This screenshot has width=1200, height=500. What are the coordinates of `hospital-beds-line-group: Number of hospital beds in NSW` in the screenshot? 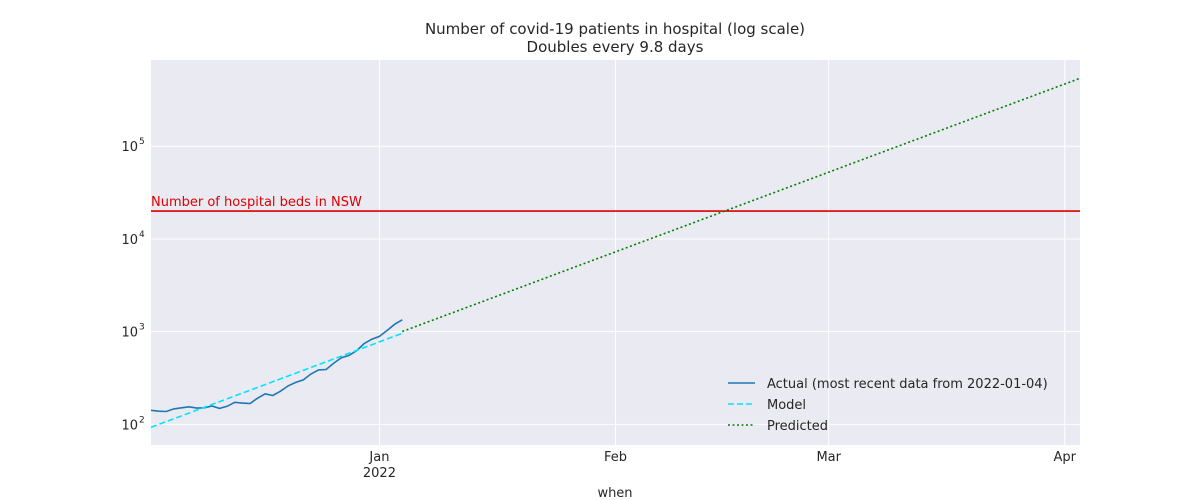 It's located at (615, 203).